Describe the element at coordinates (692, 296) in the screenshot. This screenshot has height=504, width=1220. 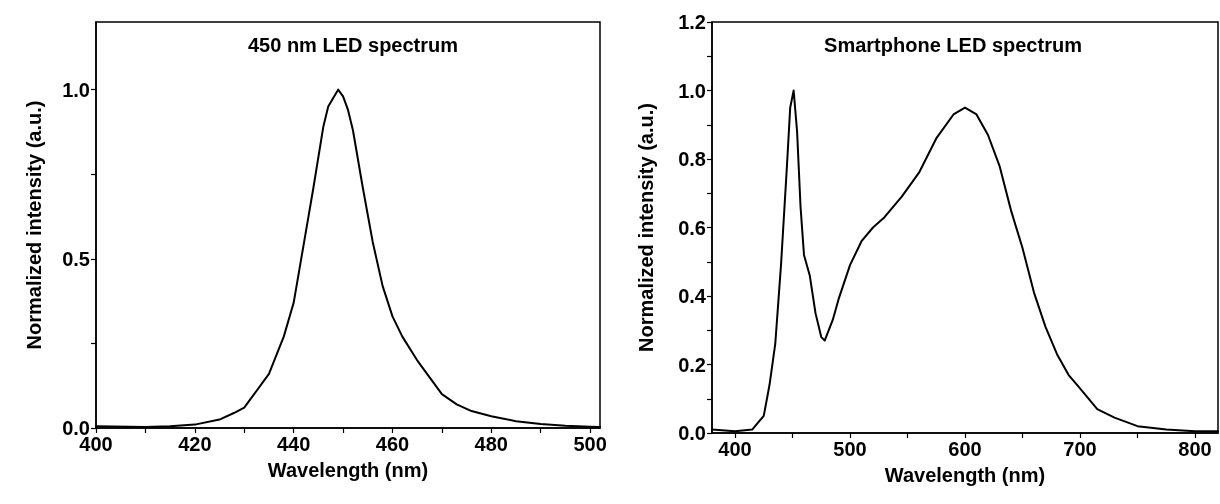
I see `y-tick-label: 0.4` at that location.